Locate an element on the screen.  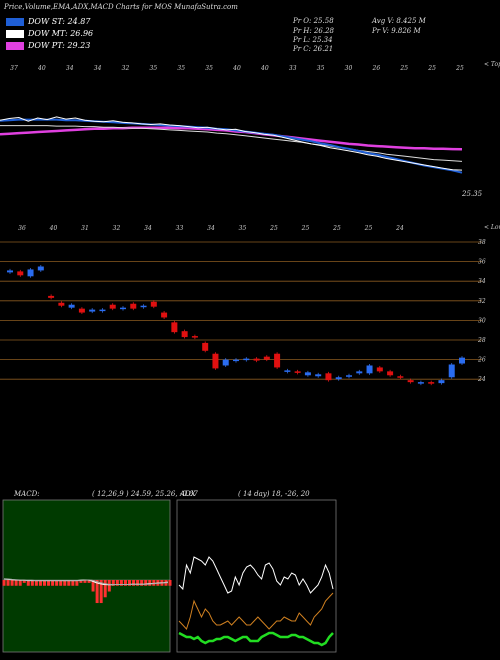
macd-params: ( 12,26,9 ) 24.59, 25.26, -0.67 is located at coordinates (145, 494).